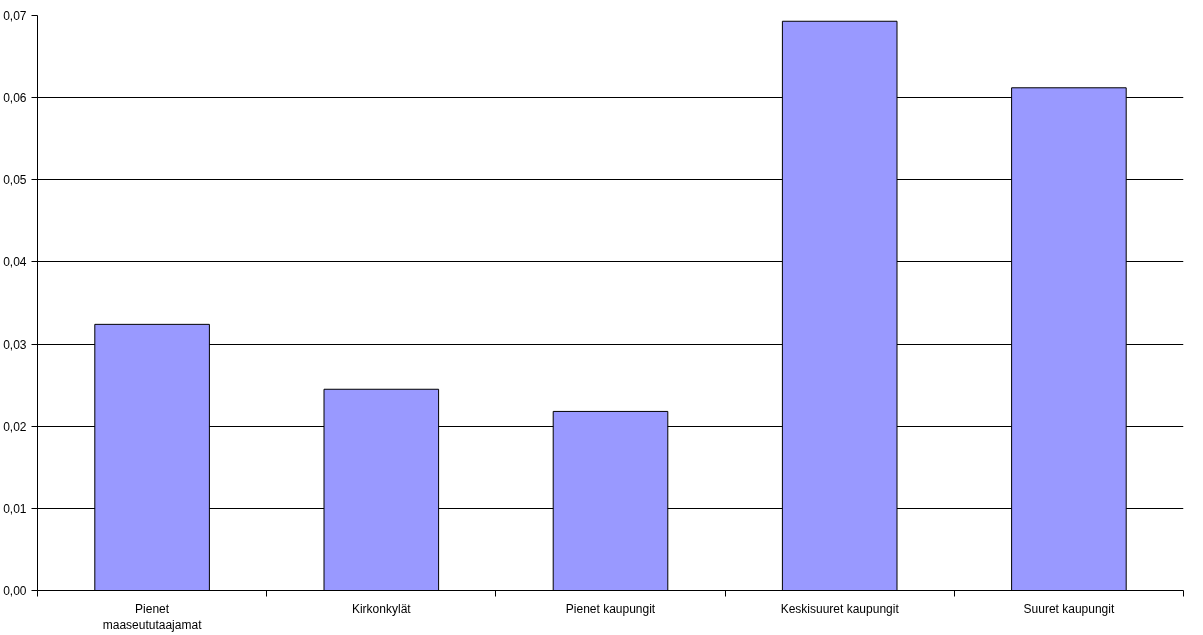 This screenshot has height=635, width=1203. What do you see at coordinates (15, 344) in the screenshot?
I see `y-tick-label: 0,03` at bounding box center [15, 344].